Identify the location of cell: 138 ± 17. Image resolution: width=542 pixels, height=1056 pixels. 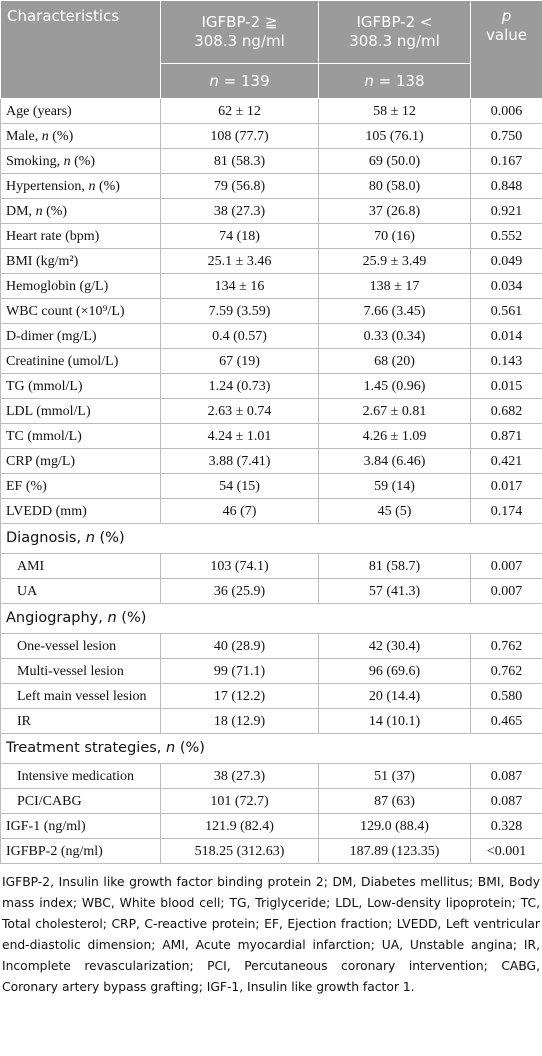
(394, 286).